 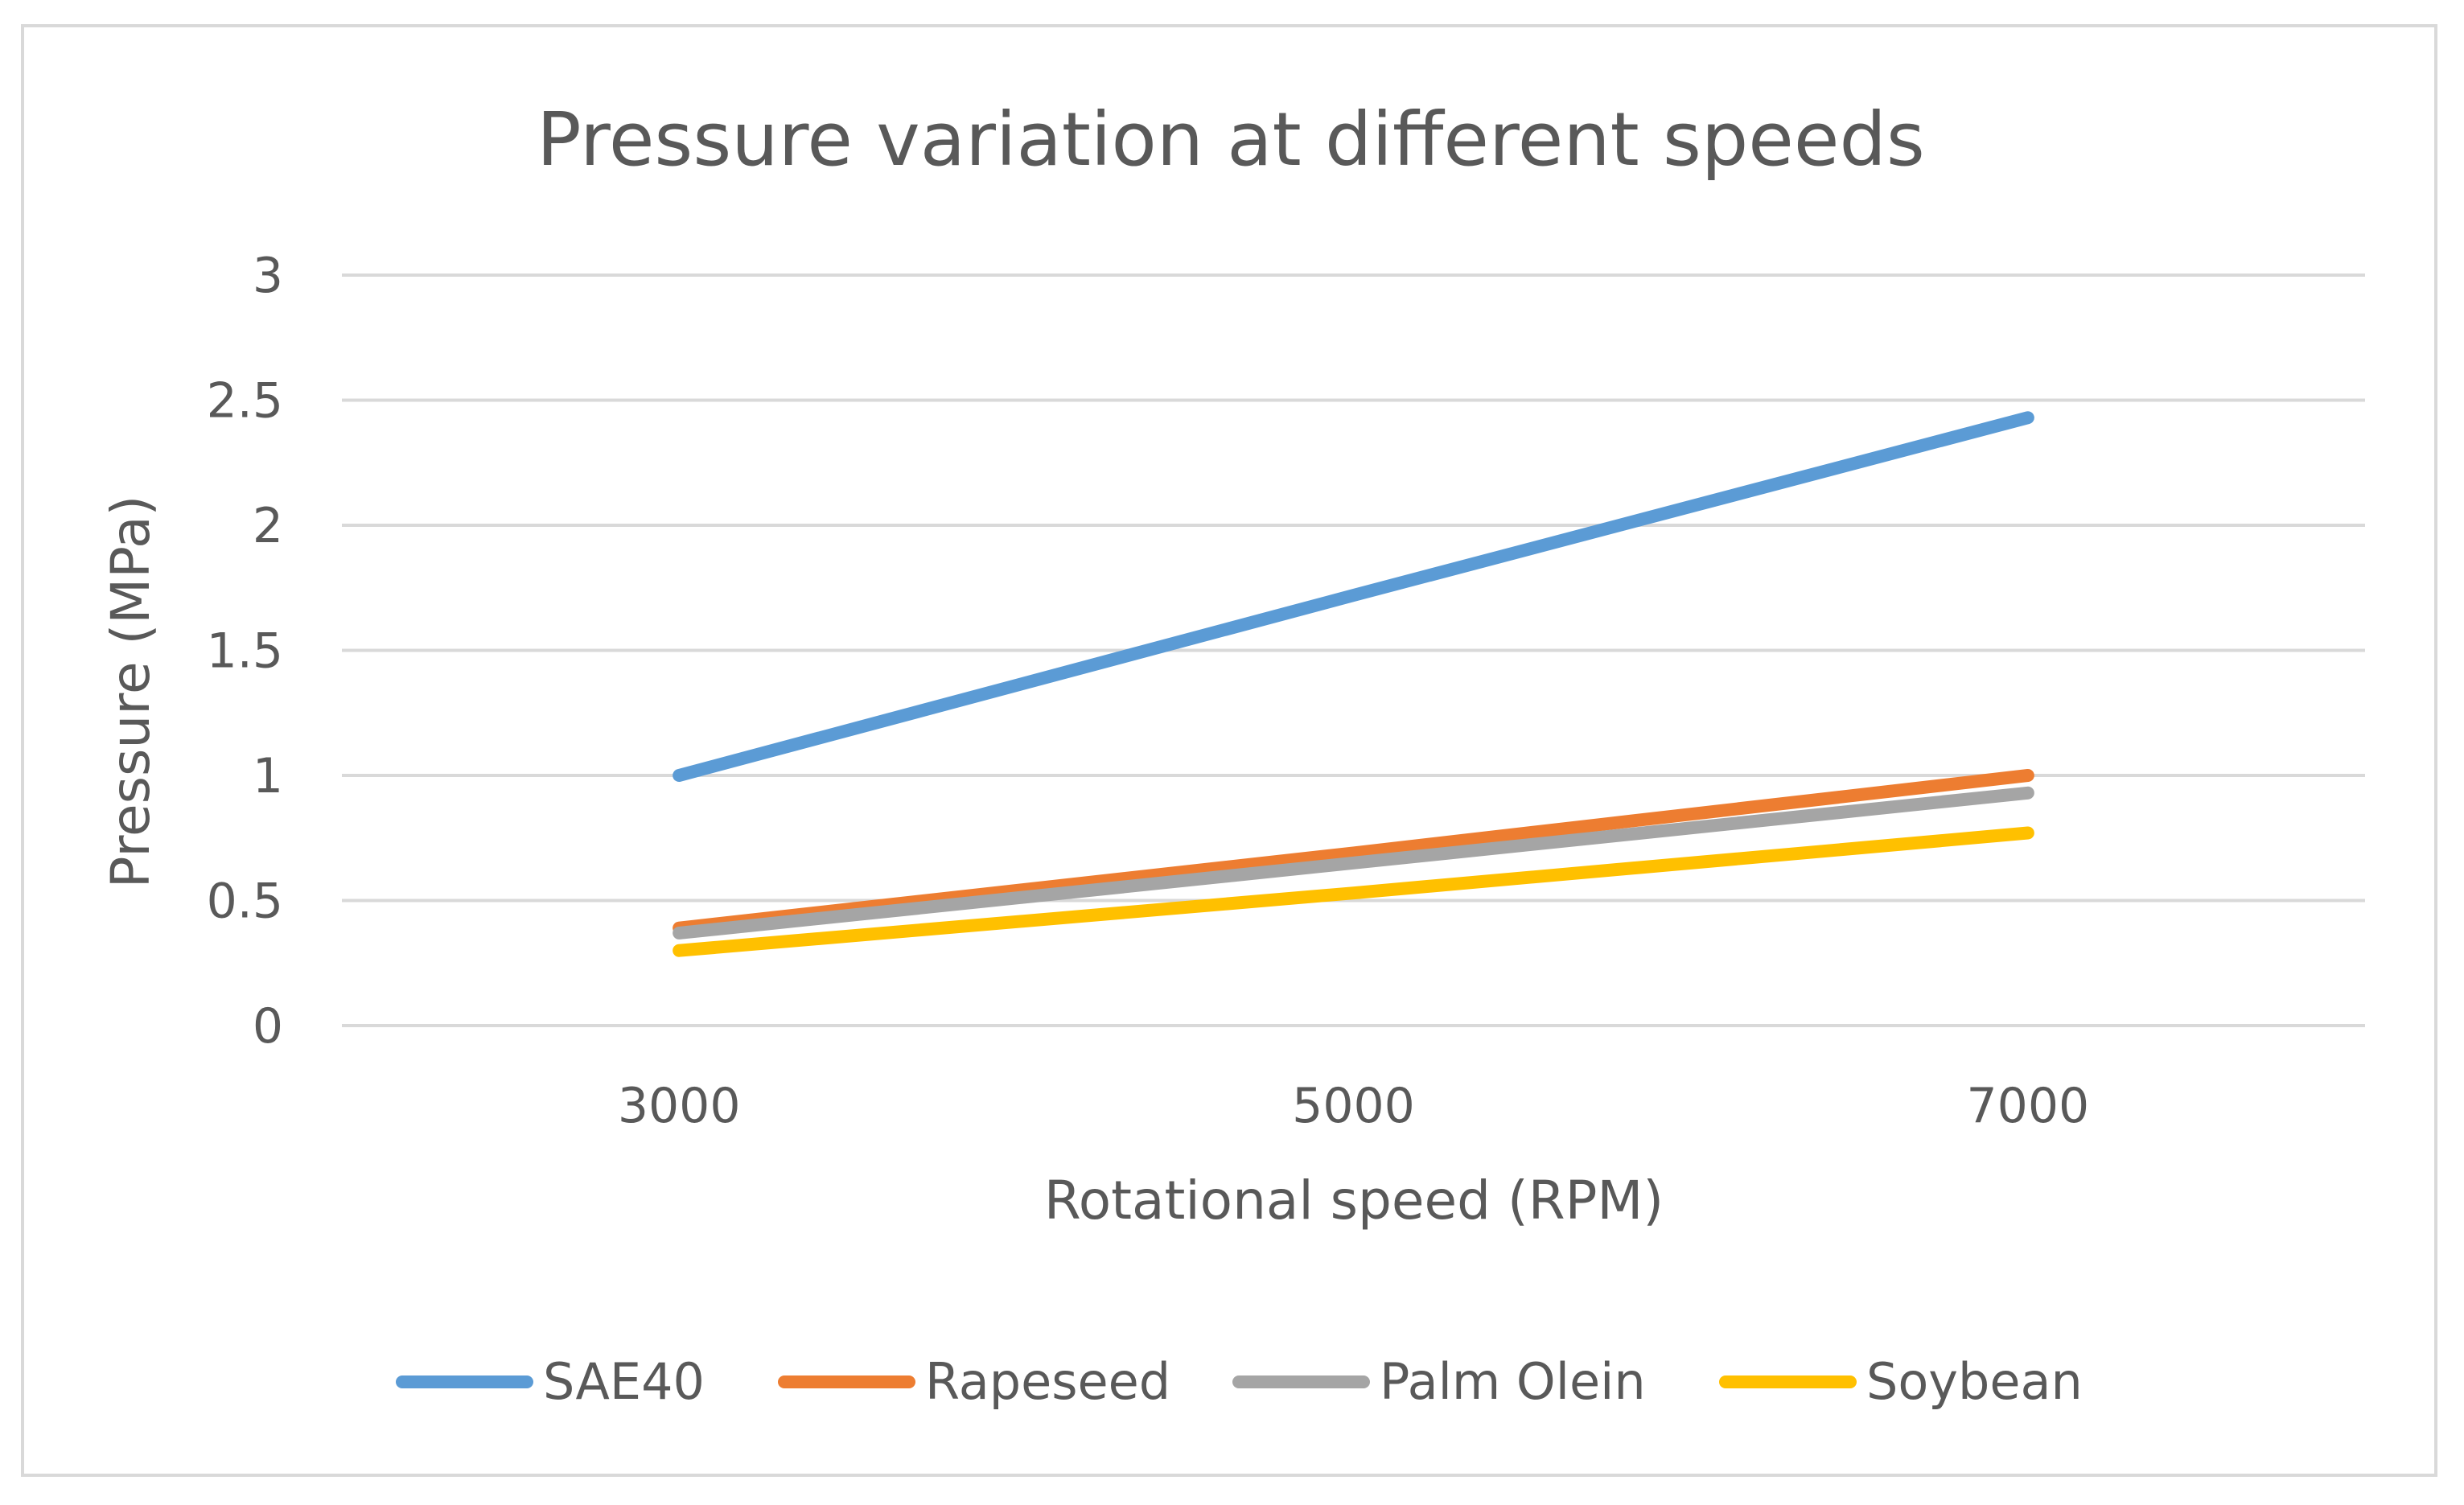 I want to click on legend-item: Palm Olein, so click(x=1439, y=1381).